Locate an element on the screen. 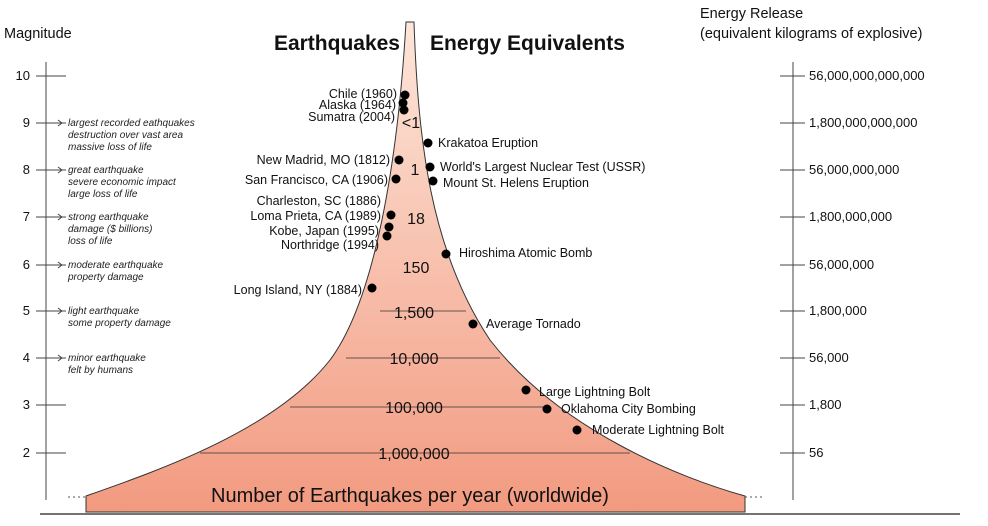 The width and height of the screenshot is (988, 526). frequency-label: 1,500 is located at coordinates (414, 313).